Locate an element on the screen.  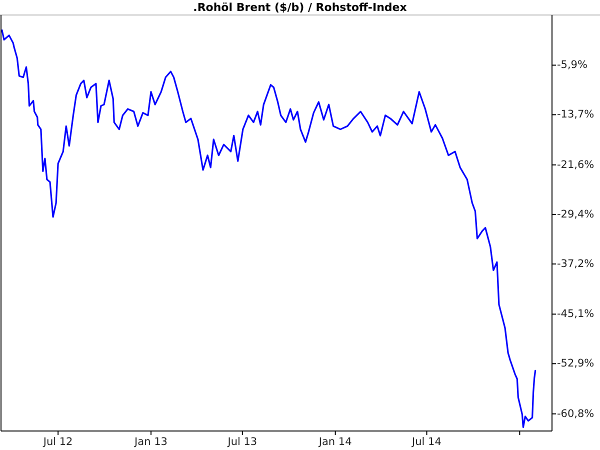
x-tick-label: Jul 12 is located at coordinates (57, 442).